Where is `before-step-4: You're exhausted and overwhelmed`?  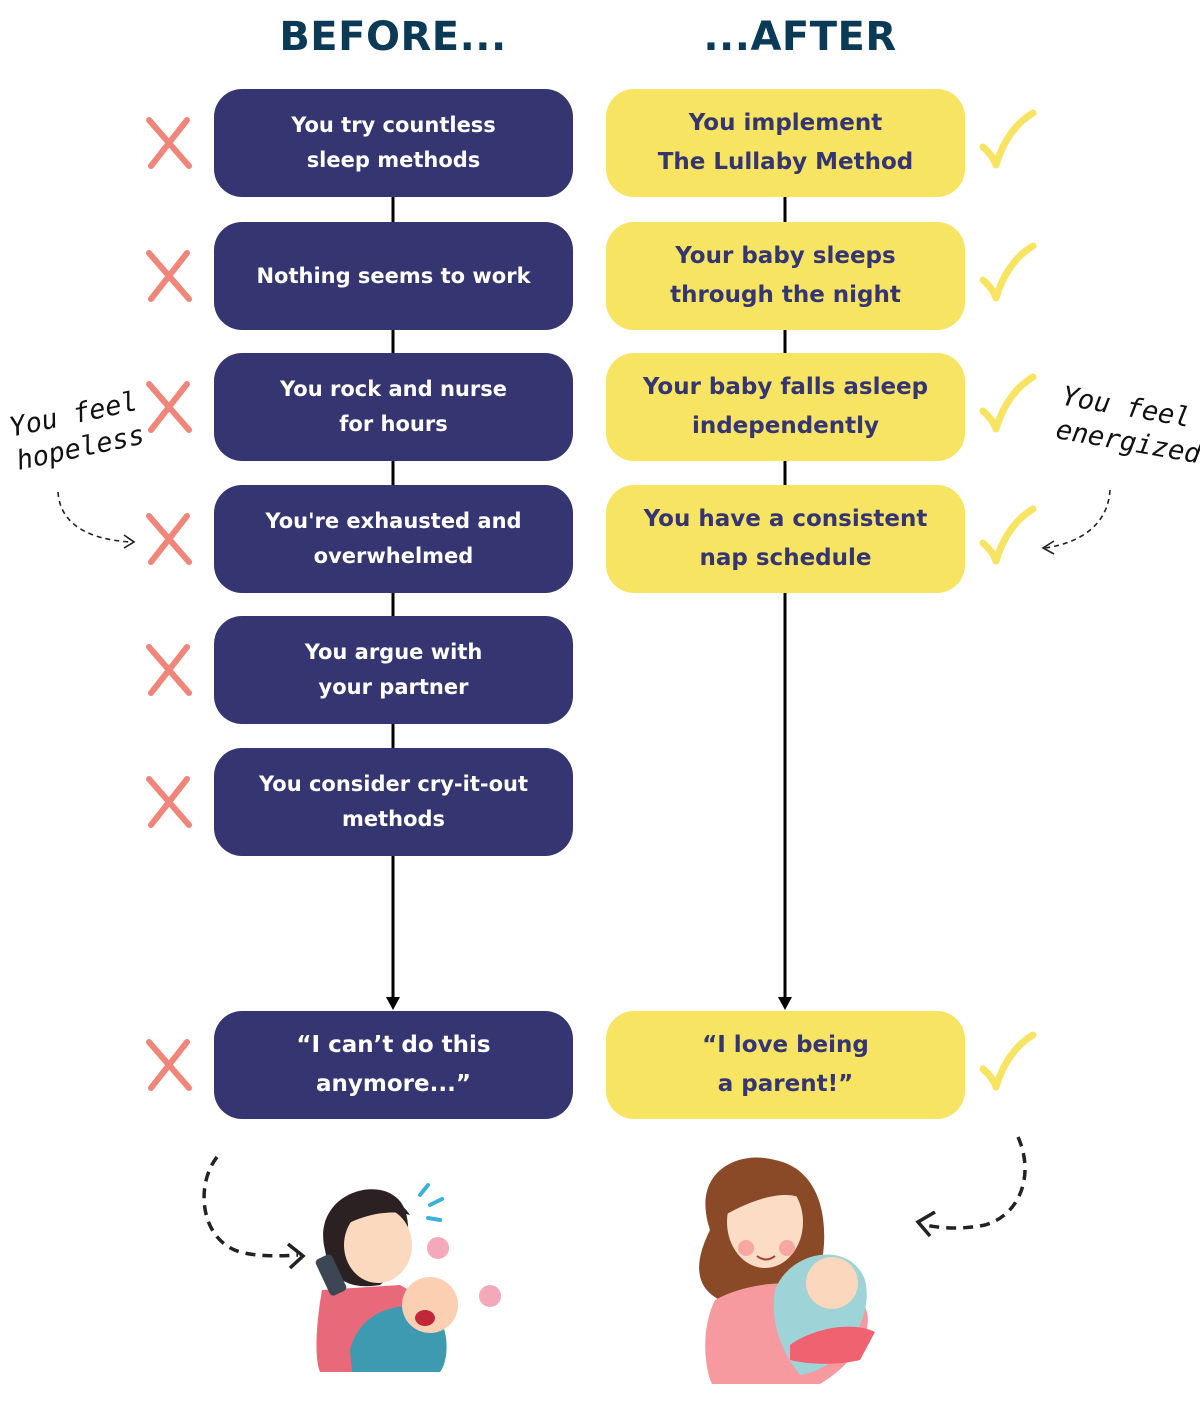
before-step-4: You're exhausted and overwhelmed is located at coordinates (393, 539).